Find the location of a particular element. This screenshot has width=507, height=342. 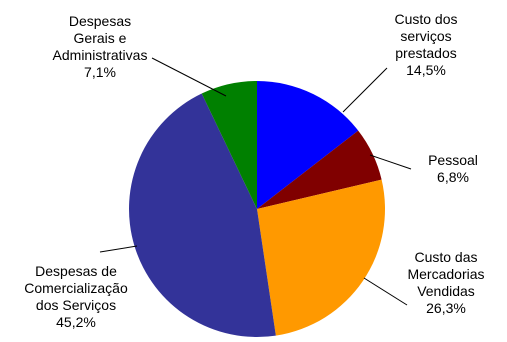

slice-label-2: Custo das Mercadorias Vendidas 26,3% is located at coordinates (445, 282).